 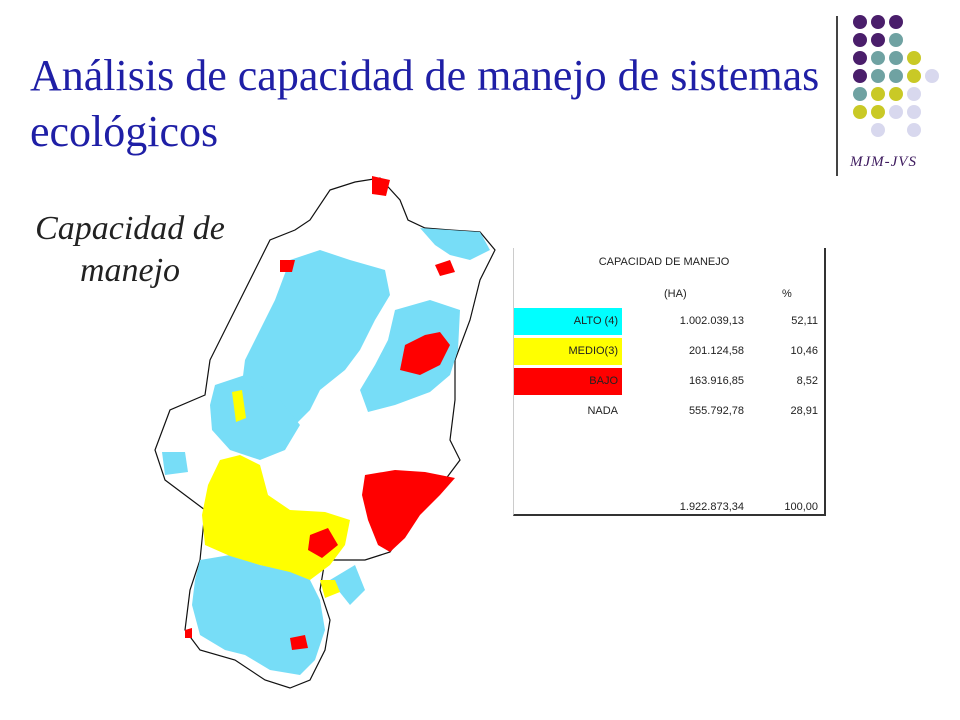 What do you see at coordinates (837, 96) in the screenshot?
I see `decorative-divider` at bounding box center [837, 96].